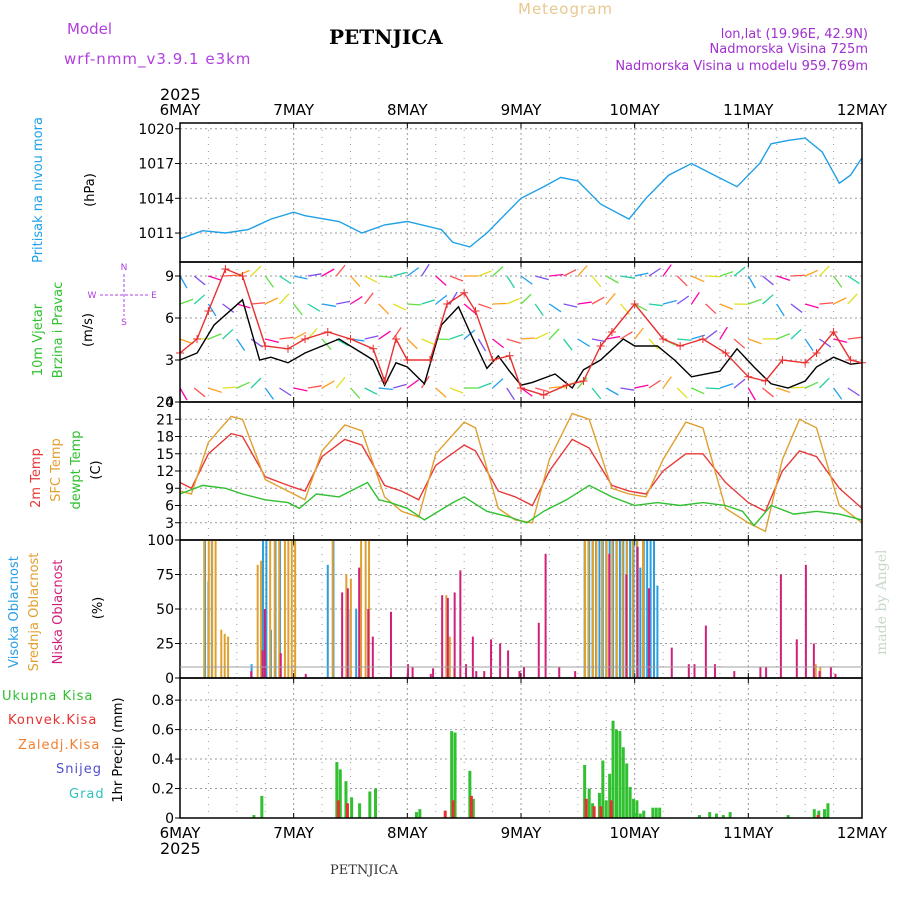 The width and height of the screenshot is (900, 900). What do you see at coordinates (862, 110) in the screenshot?
I see `x-label-top: 12MAY` at bounding box center [862, 110].